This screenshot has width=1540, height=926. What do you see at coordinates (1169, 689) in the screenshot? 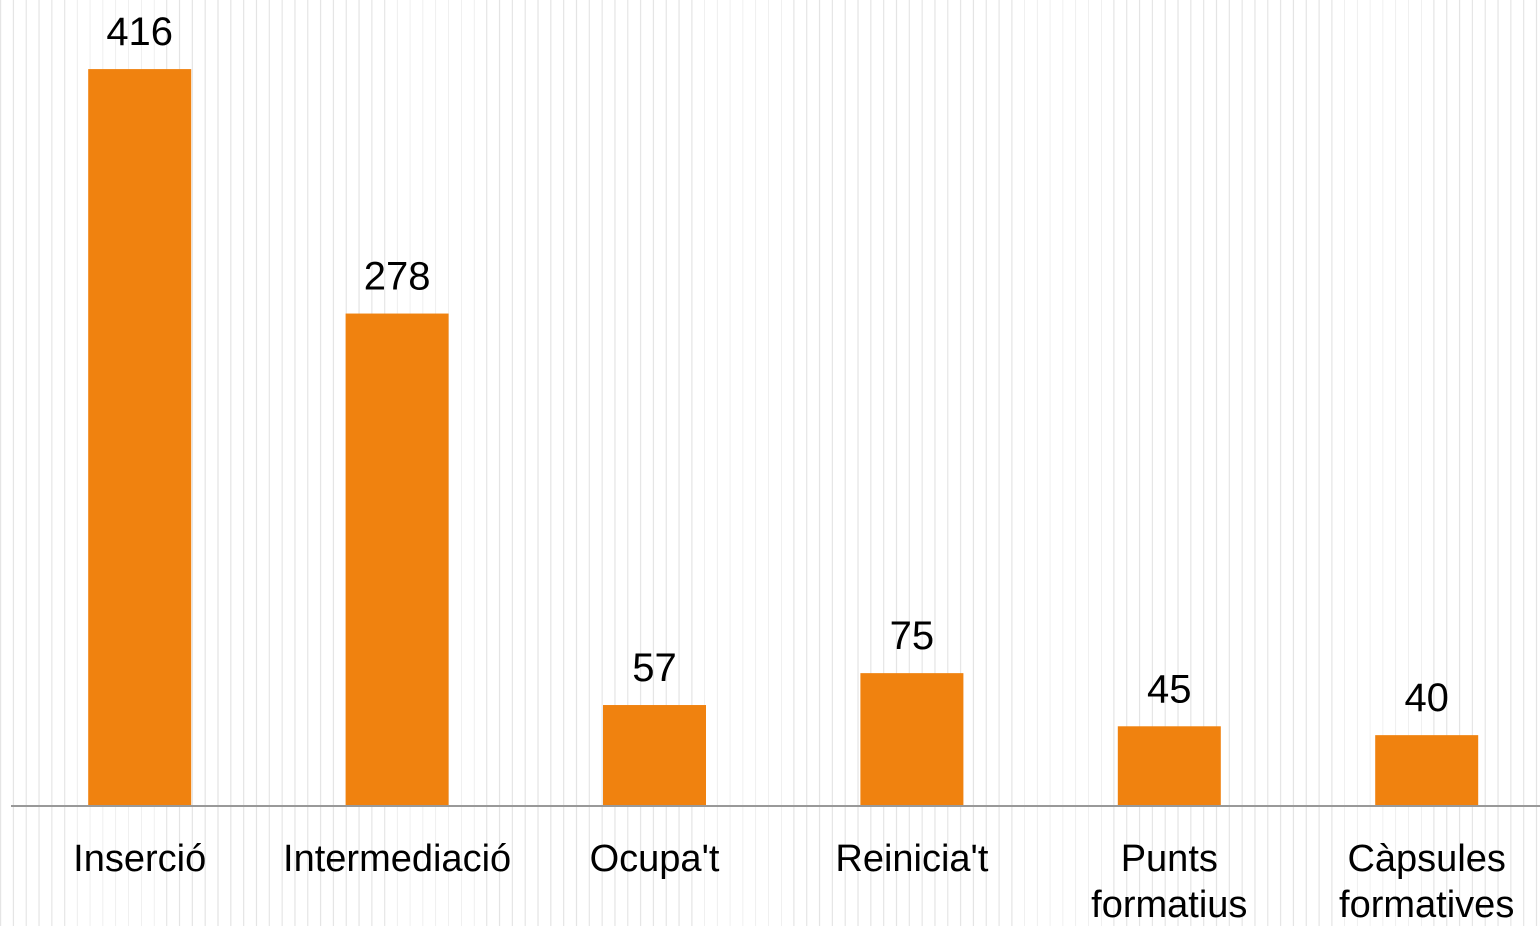
I see `data-label: 45` at bounding box center [1169, 689].